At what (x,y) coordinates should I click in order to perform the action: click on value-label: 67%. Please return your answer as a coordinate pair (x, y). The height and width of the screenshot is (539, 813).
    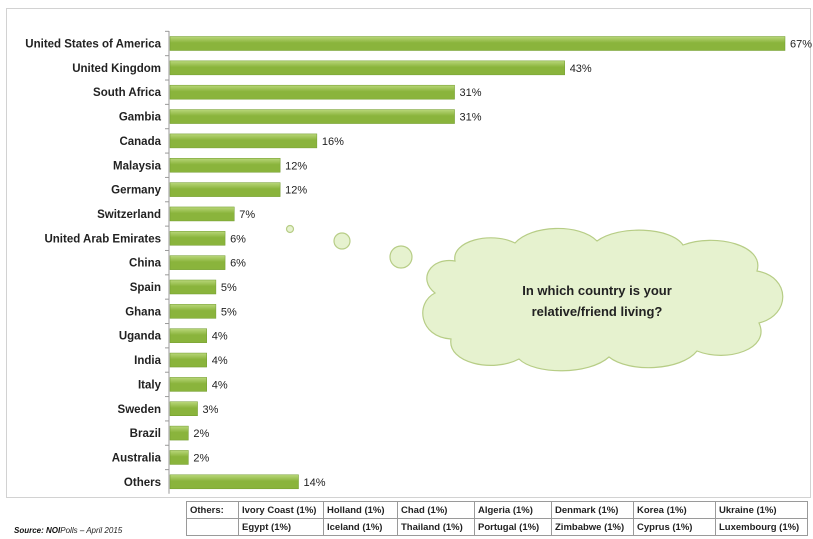
    Looking at the image, I should click on (801, 45).